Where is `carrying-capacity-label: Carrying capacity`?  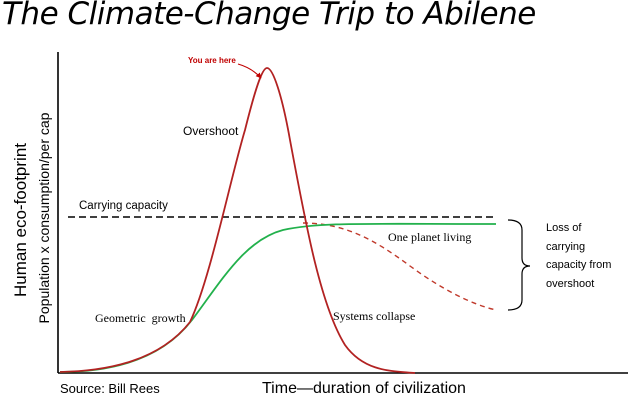
carrying-capacity-label: Carrying capacity is located at coordinates (123, 206).